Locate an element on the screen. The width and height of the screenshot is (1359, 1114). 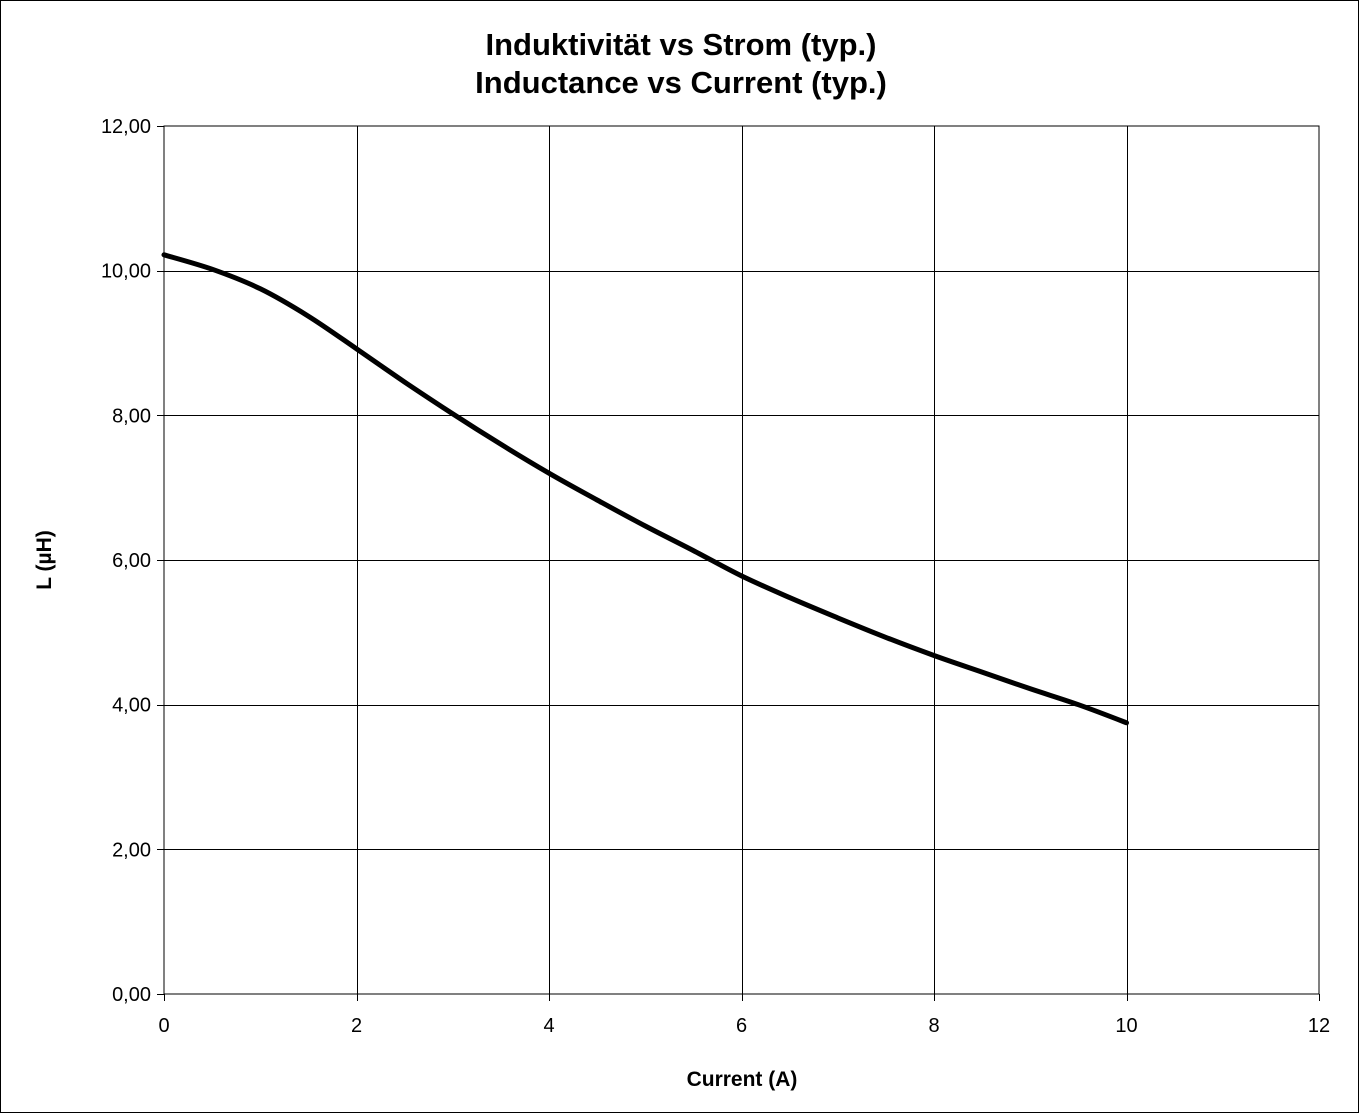
y-tick-label: 12,00 is located at coordinates (126, 127).